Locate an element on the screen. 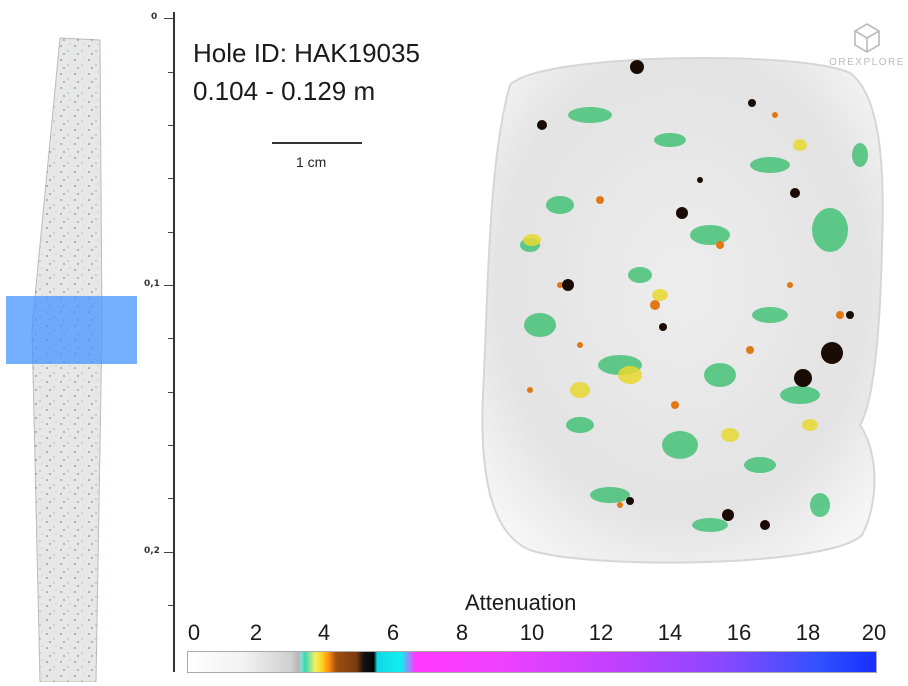  depth-range-label: 0.104 - 0.129 m is located at coordinates (284, 91).